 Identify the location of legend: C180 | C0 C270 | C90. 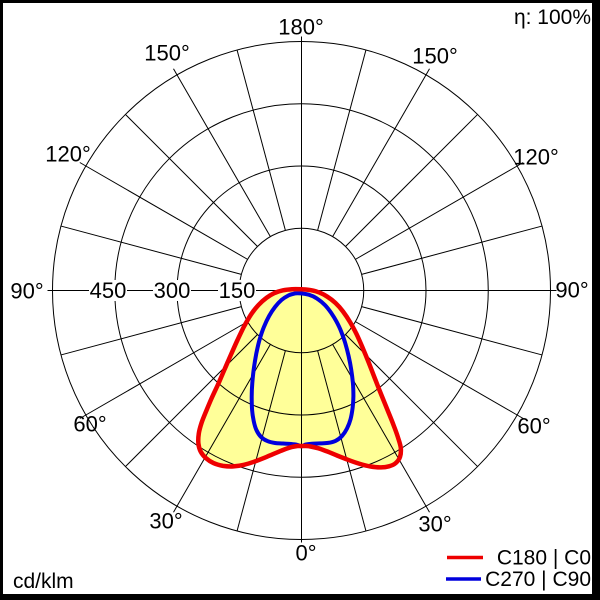
(518, 569).